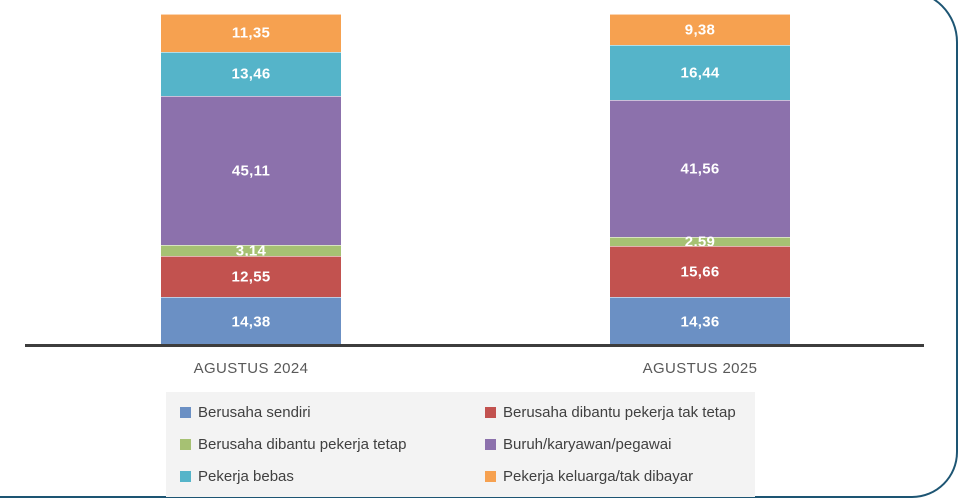  I want to click on bar-segment-berusaha-sendiri: 14,38, so click(251, 321).